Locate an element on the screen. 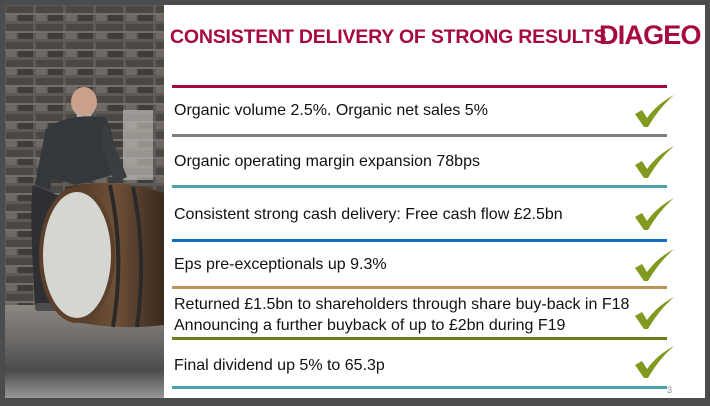  slide-title: CONSISTENT DELIVERY OF STRONG RESULTS is located at coordinates (388, 37).